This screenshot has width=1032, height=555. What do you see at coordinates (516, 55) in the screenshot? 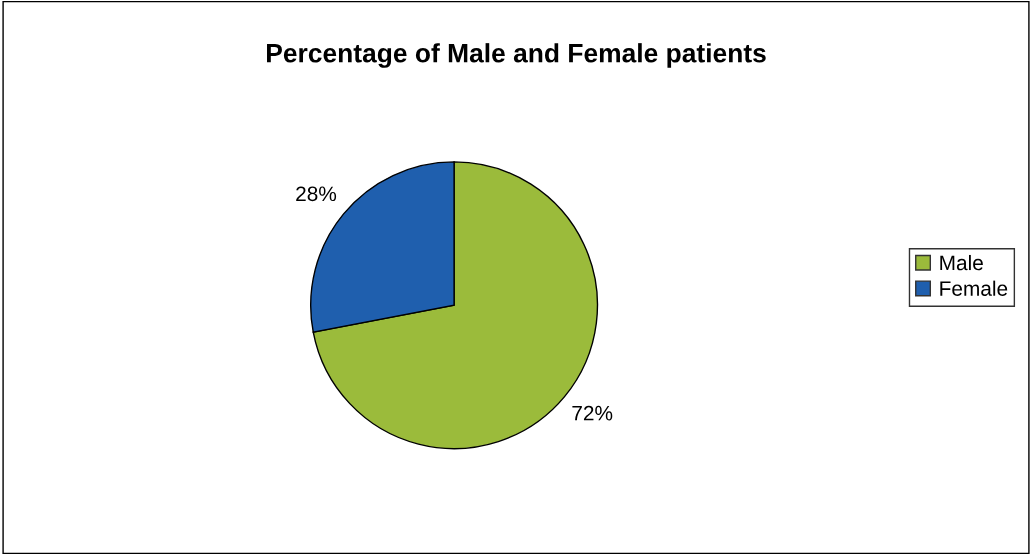
I see `chart-title: Percentage of Male and Female patients` at bounding box center [516, 55].